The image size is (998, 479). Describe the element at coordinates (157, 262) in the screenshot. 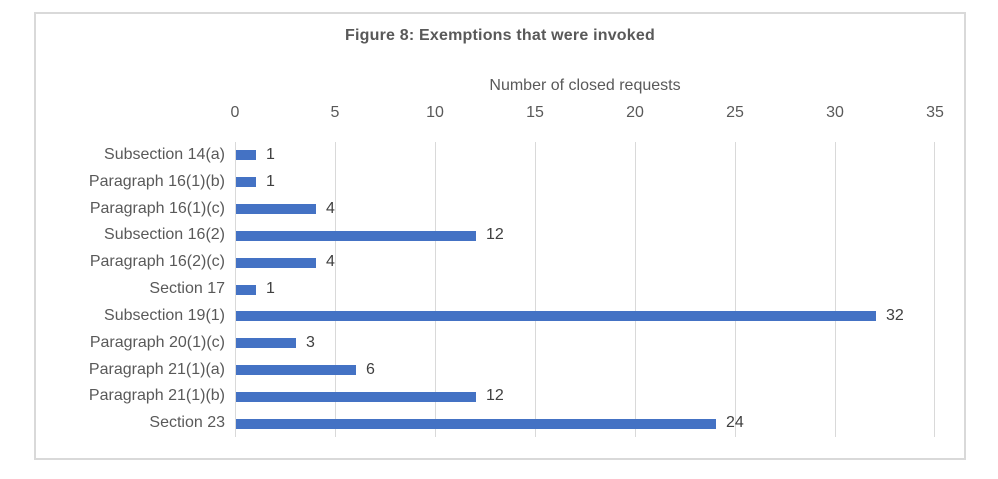

I see `category-label: Paragraph 16(2)(c)` at that location.